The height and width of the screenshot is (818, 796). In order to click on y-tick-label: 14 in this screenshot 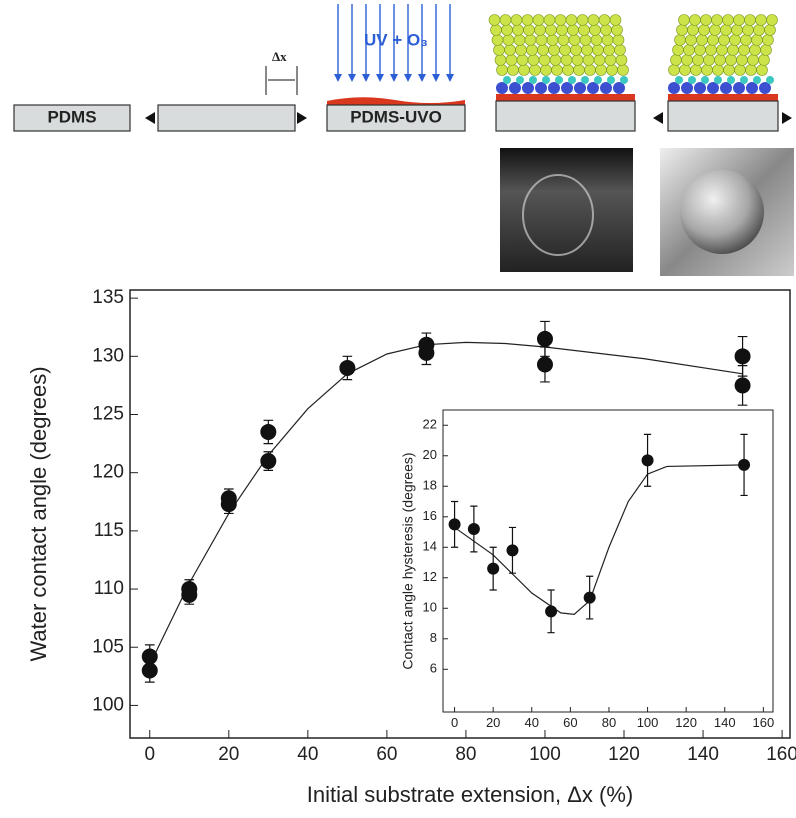, I will do `click(430, 546)`.